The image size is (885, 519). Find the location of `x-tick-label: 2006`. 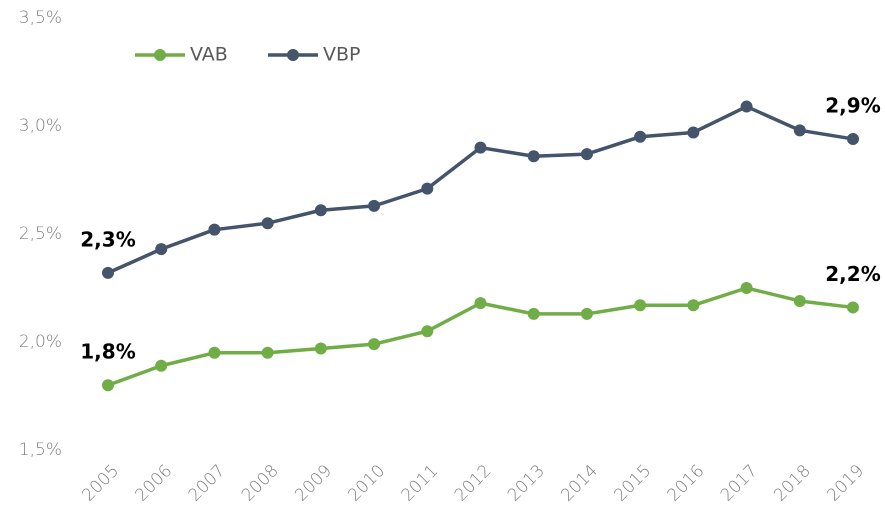

x-tick-label: 2006 is located at coordinates (154, 483).